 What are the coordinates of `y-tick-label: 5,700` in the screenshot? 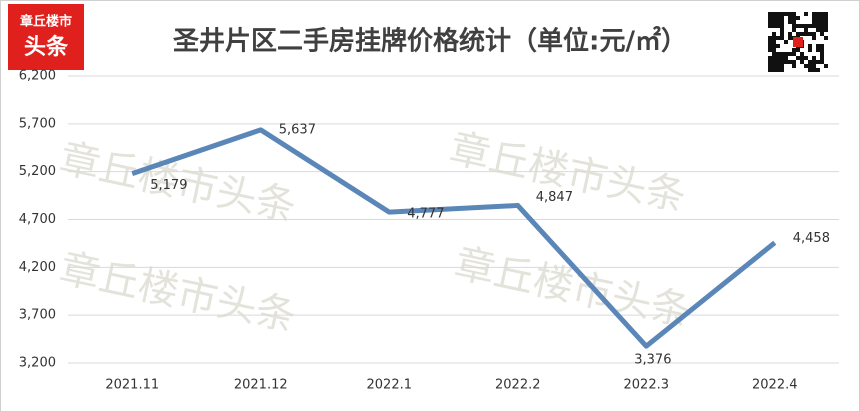 It's located at (37, 123).